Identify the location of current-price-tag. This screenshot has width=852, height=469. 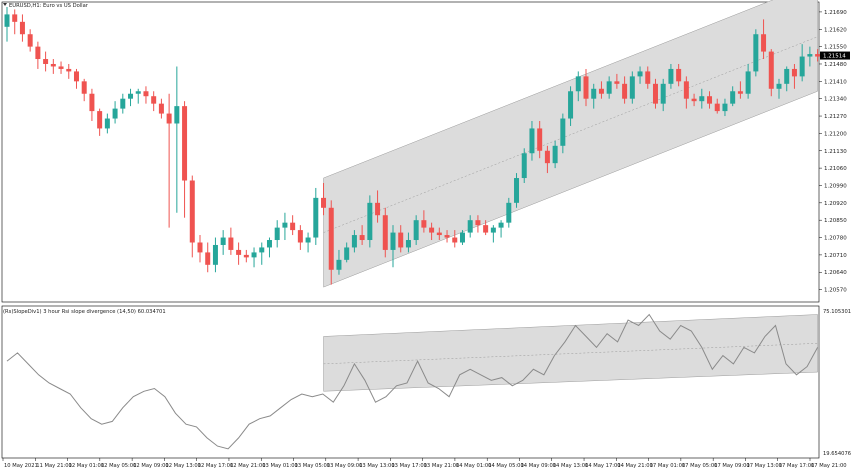
(835, 55).